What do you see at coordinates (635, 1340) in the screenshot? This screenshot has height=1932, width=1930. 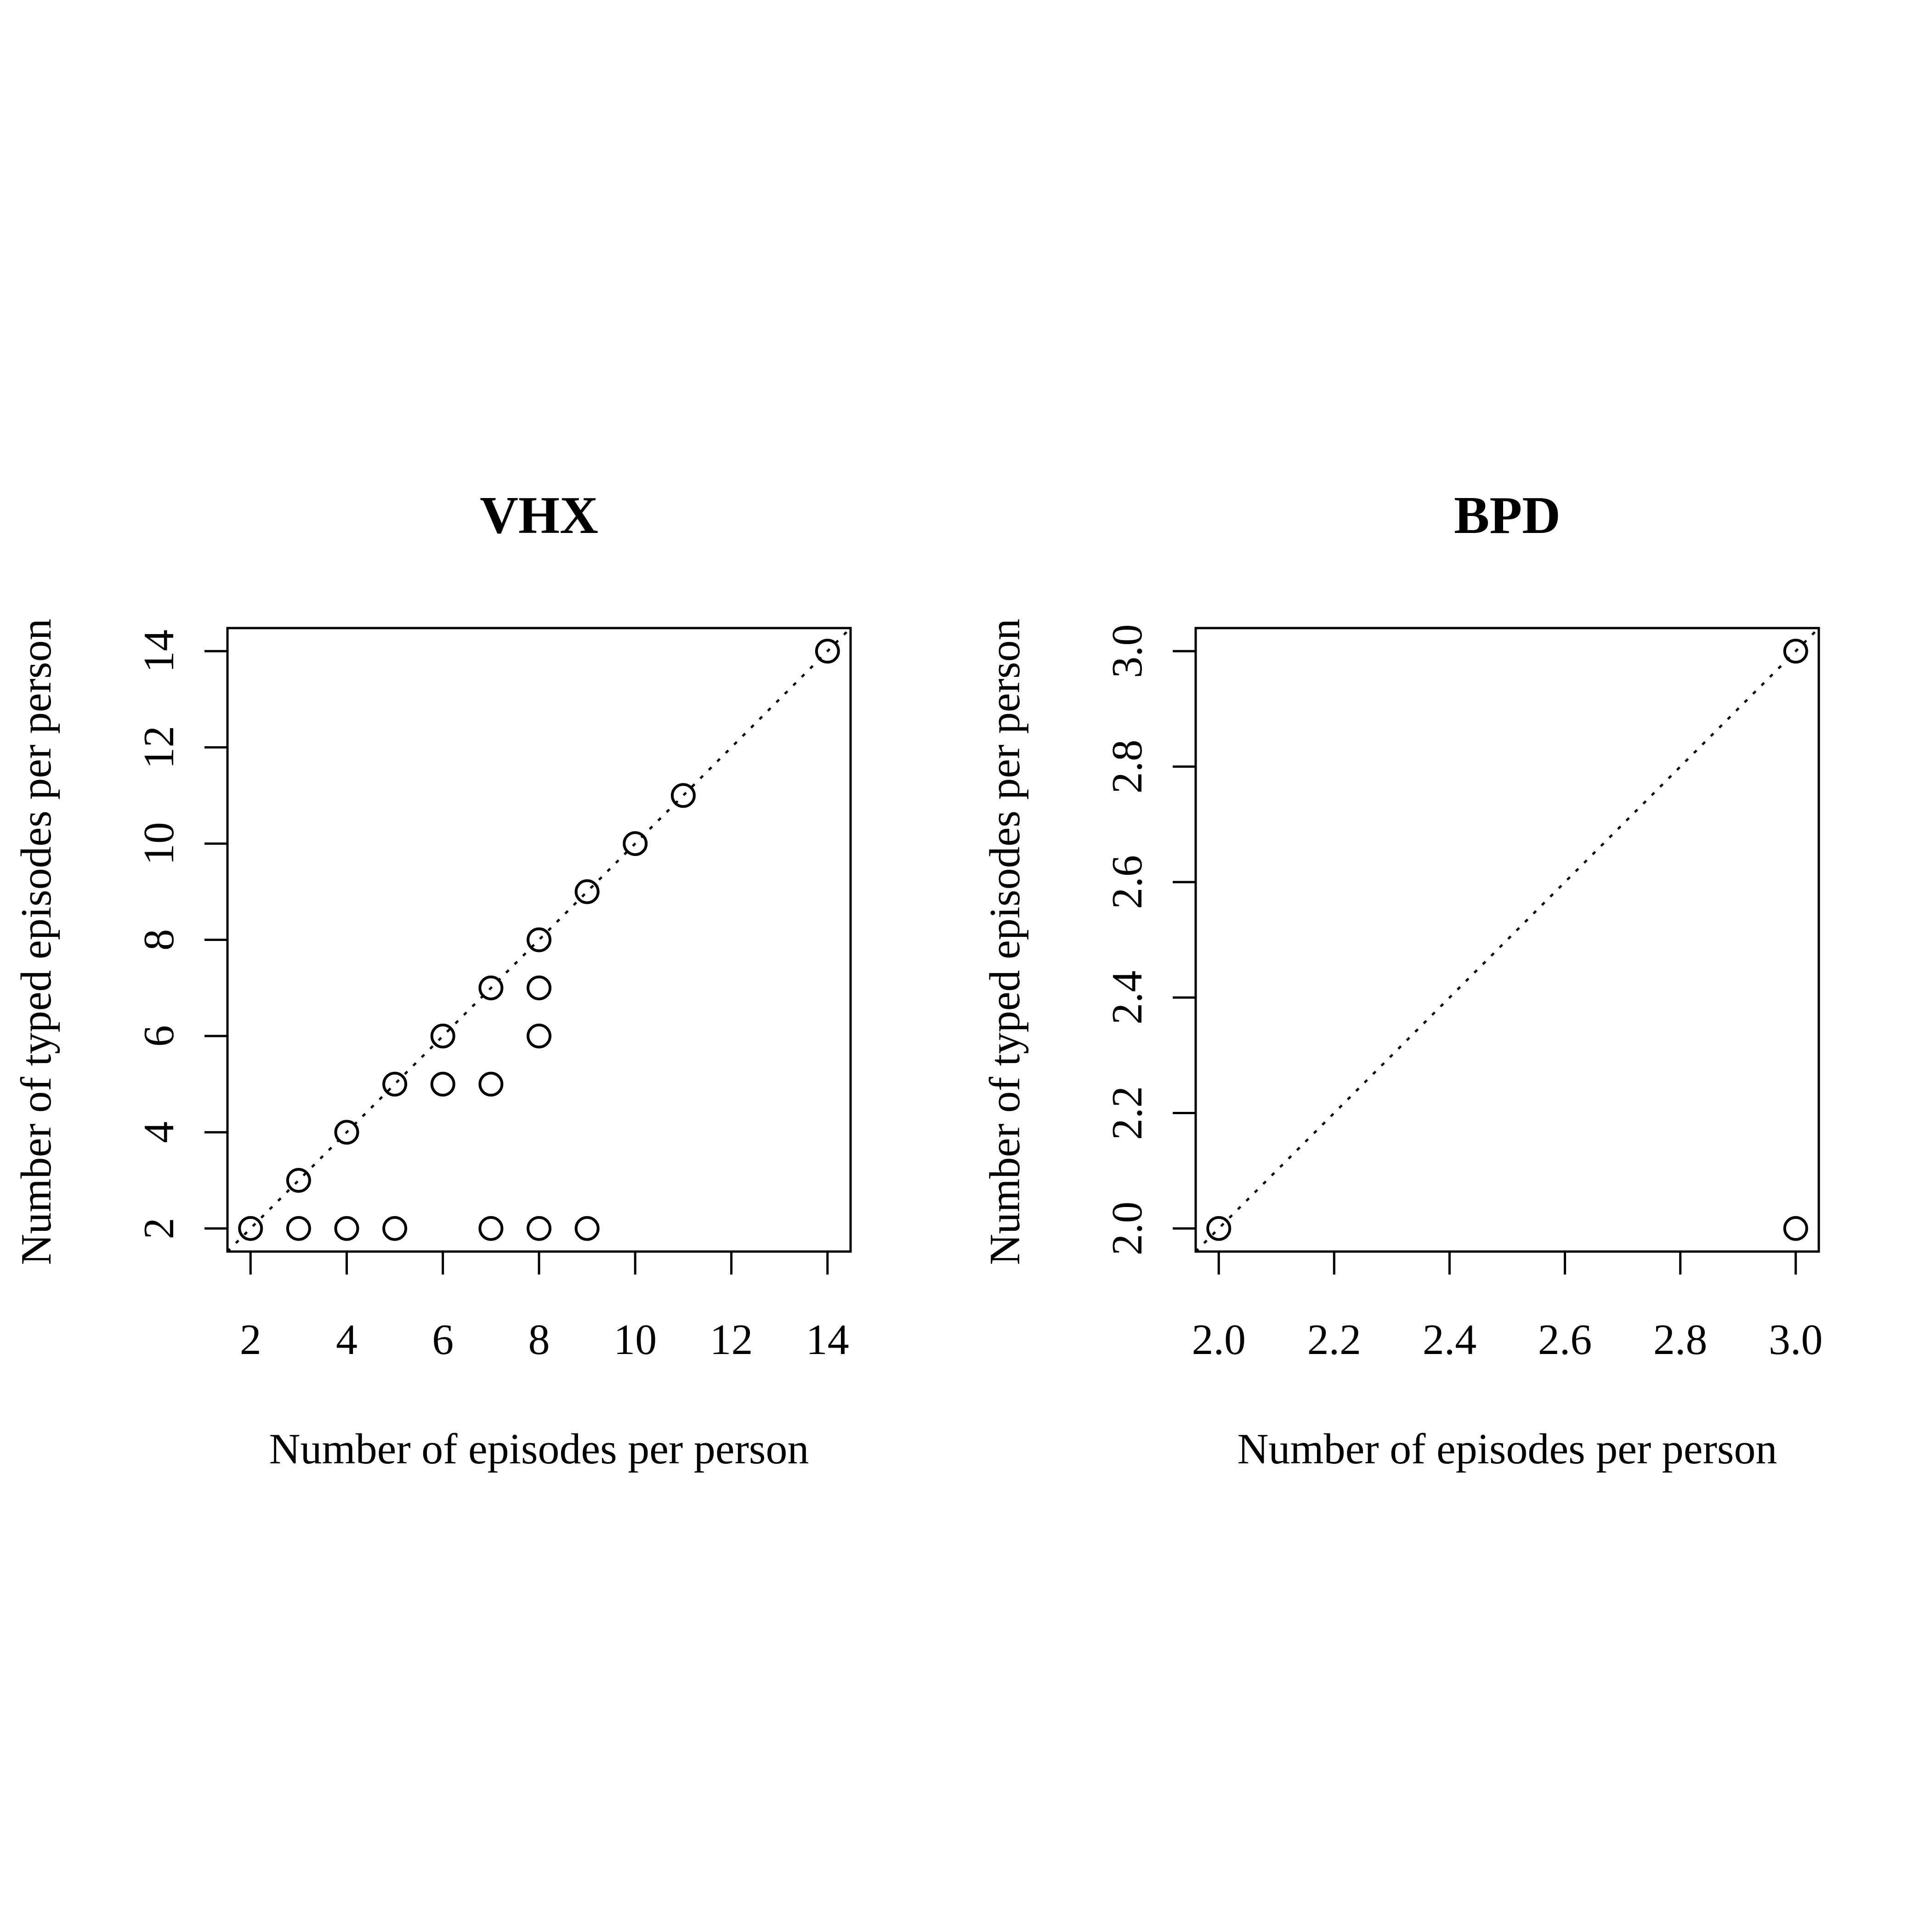 I see `x-tick-label: 10` at bounding box center [635, 1340].